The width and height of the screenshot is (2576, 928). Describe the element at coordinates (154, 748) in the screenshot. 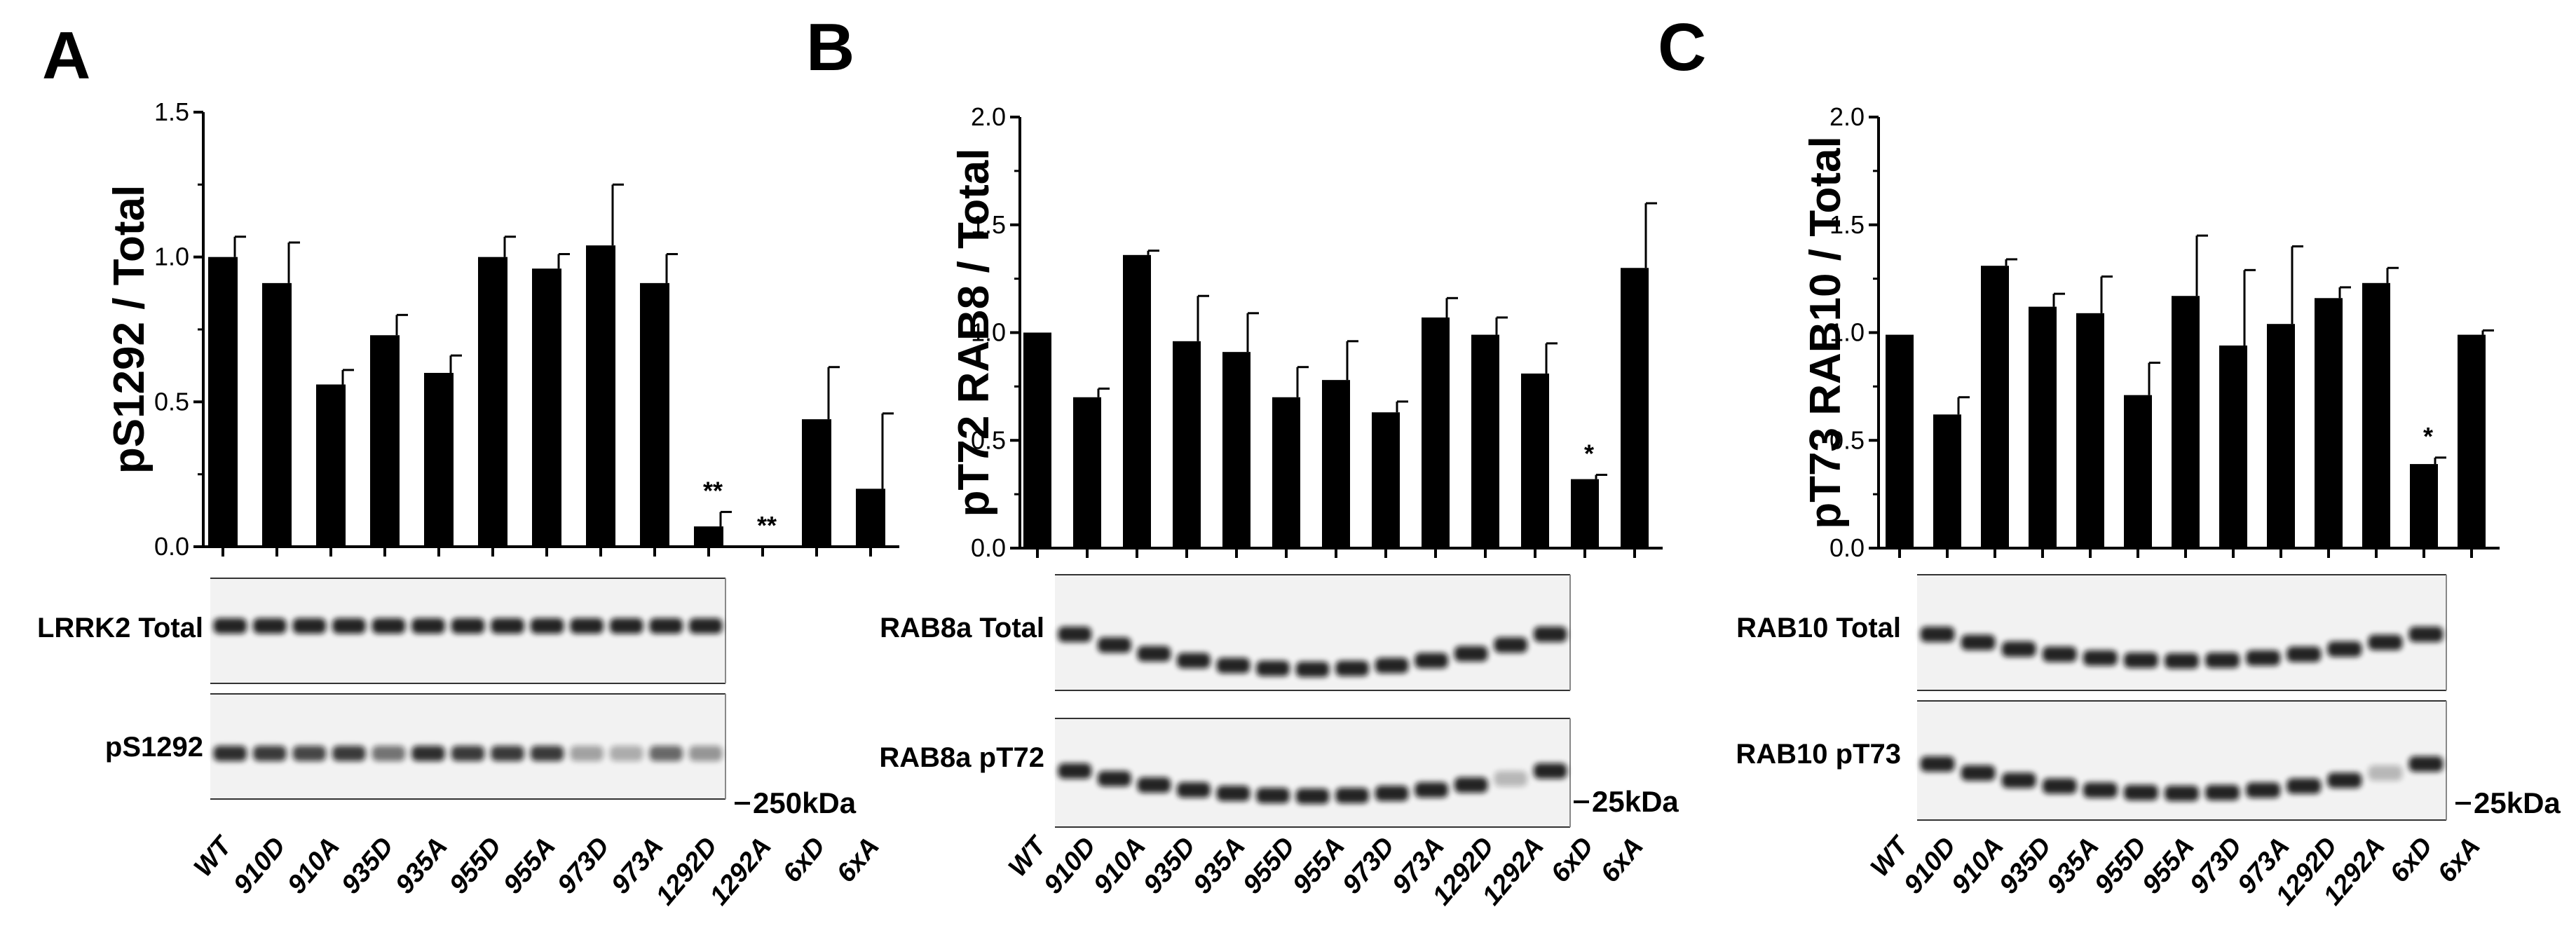

I see `blot-label: pS1292` at that location.